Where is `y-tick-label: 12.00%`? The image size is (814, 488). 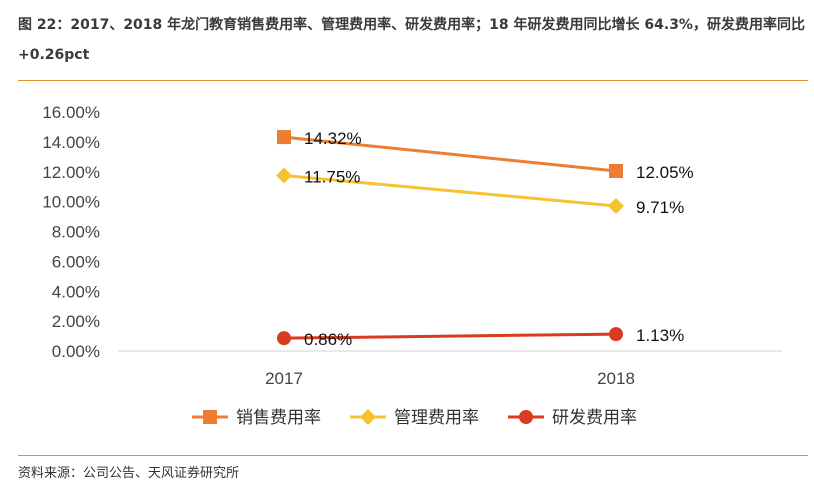
y-tick-label: 12.00% is located at coordinates (71, 172).